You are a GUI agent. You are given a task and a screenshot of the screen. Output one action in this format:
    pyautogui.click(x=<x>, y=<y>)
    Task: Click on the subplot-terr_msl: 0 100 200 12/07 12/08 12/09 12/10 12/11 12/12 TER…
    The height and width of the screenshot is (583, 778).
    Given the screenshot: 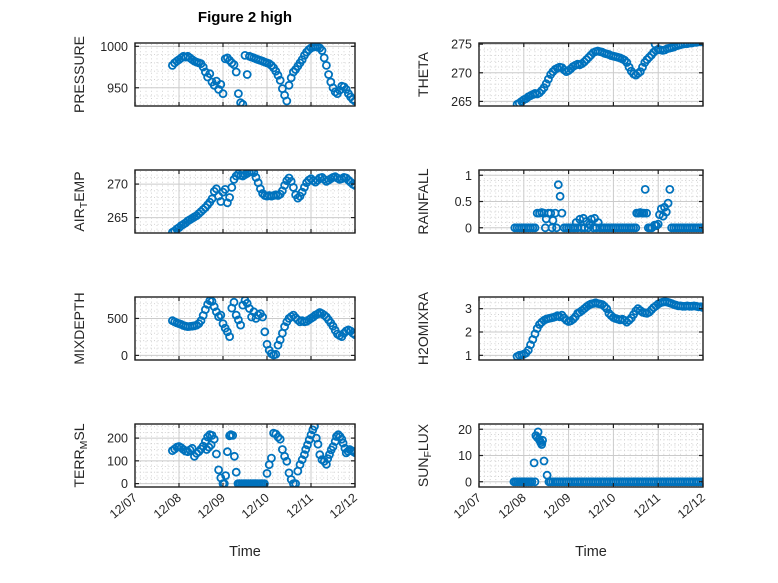 What is the action you would take?
    pyautogui.click(x=215, y=472)
    